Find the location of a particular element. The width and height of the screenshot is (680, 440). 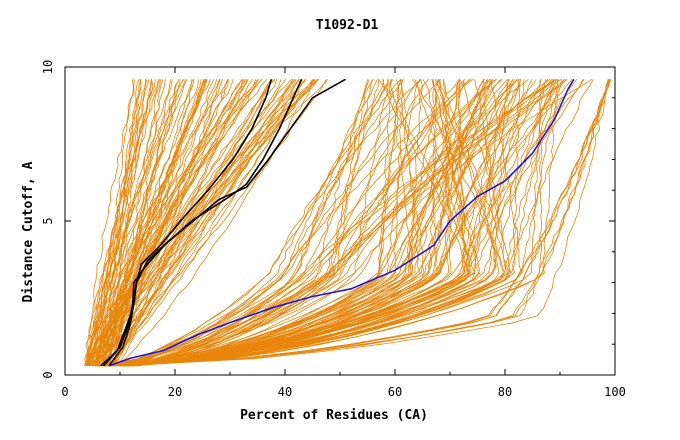

y-tick-label: 0 is located at coordinates (48, 374).